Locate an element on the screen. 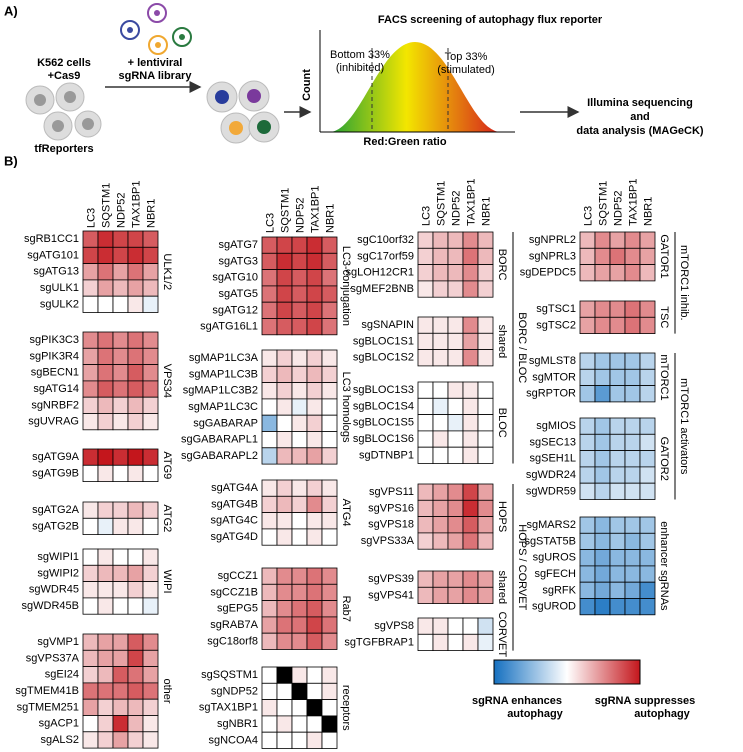  group-label: ATG2 is located at coordinates (167, 518).